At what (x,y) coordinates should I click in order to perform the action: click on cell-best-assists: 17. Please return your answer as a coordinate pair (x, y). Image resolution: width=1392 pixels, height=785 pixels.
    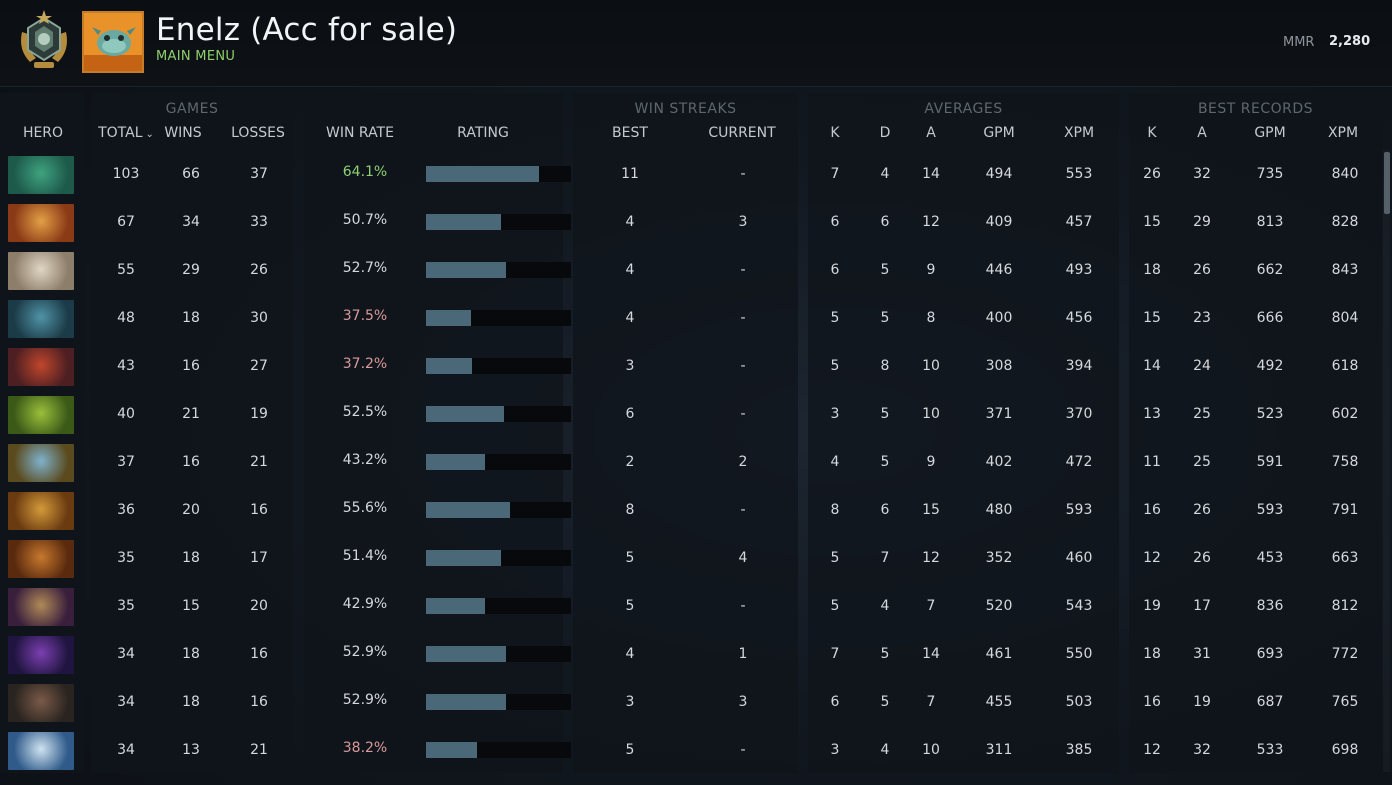
    Looking at the image, I should click on (1202, 606).